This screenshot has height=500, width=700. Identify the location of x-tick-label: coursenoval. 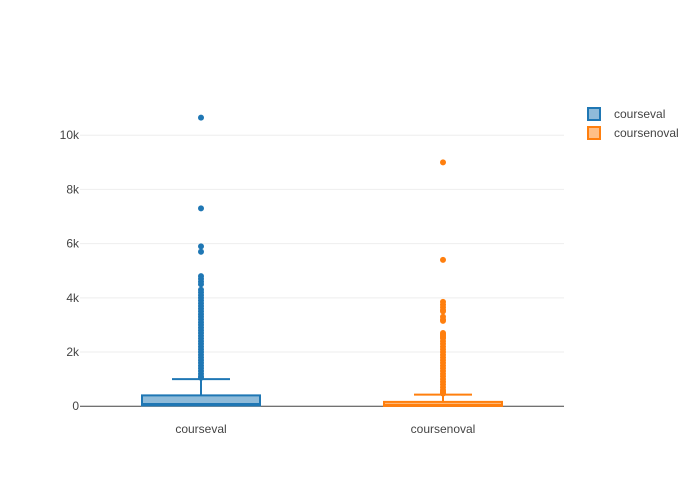
(443, 429).